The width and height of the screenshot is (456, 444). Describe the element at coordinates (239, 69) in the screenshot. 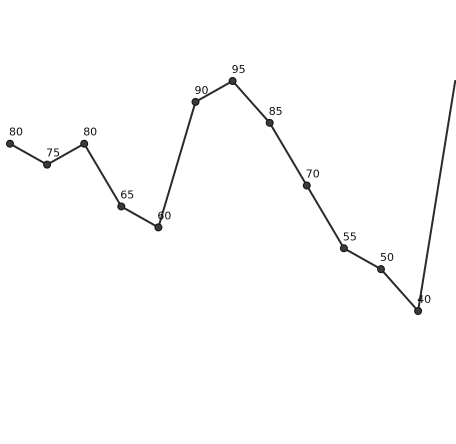

I see `data-label: 95` at that location.